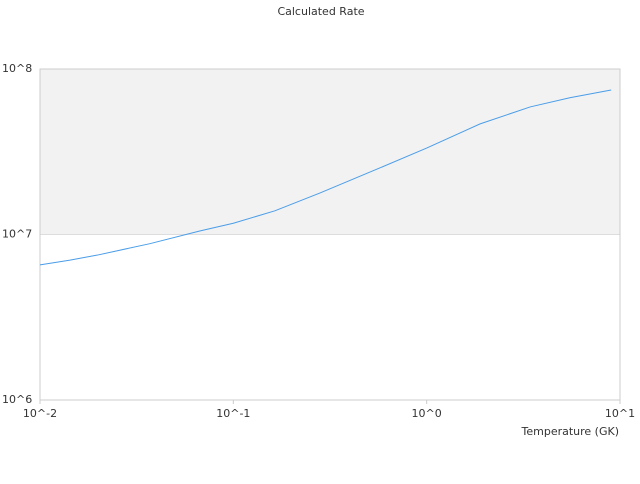 The width and height of the screenshot is (640, 484). I want to click on x-tick-label: 10^-1, so click(233, 413).